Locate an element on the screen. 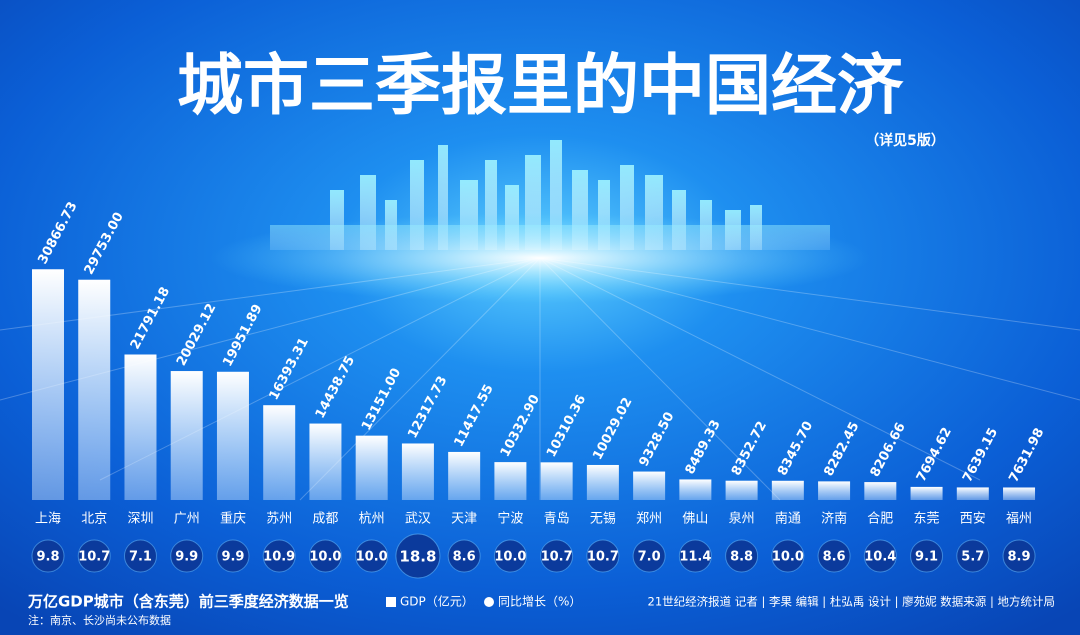  growth-label: 9.1 is located at coordinates (926, 557).